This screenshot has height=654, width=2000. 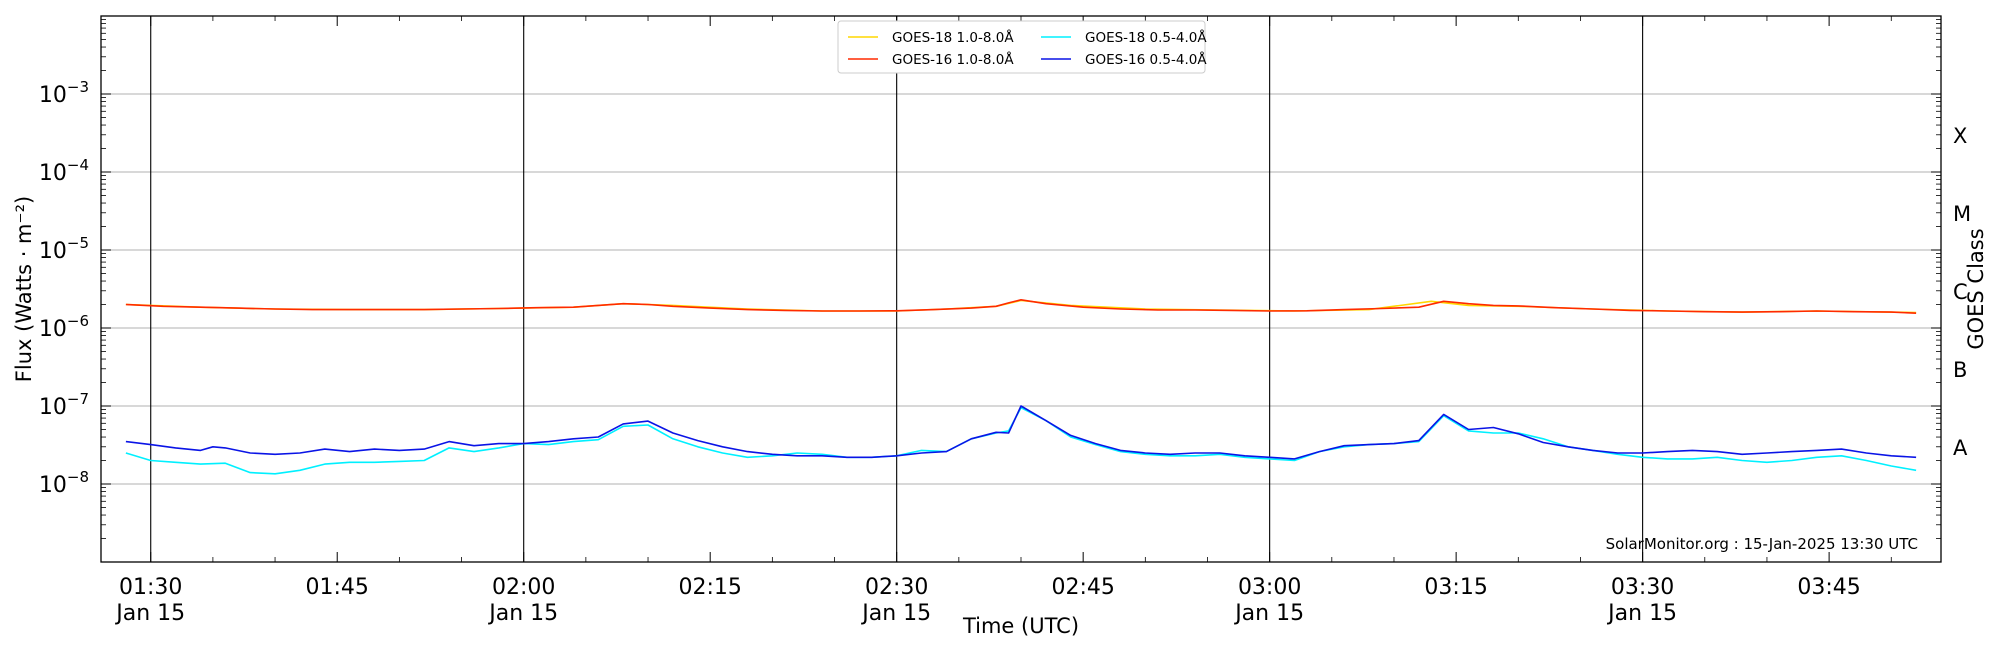 What do you see at coordinates (64, 405) in the screenshot?
I see `y-tick-label: 10⁻⁷` at bounding box center [64, 405].